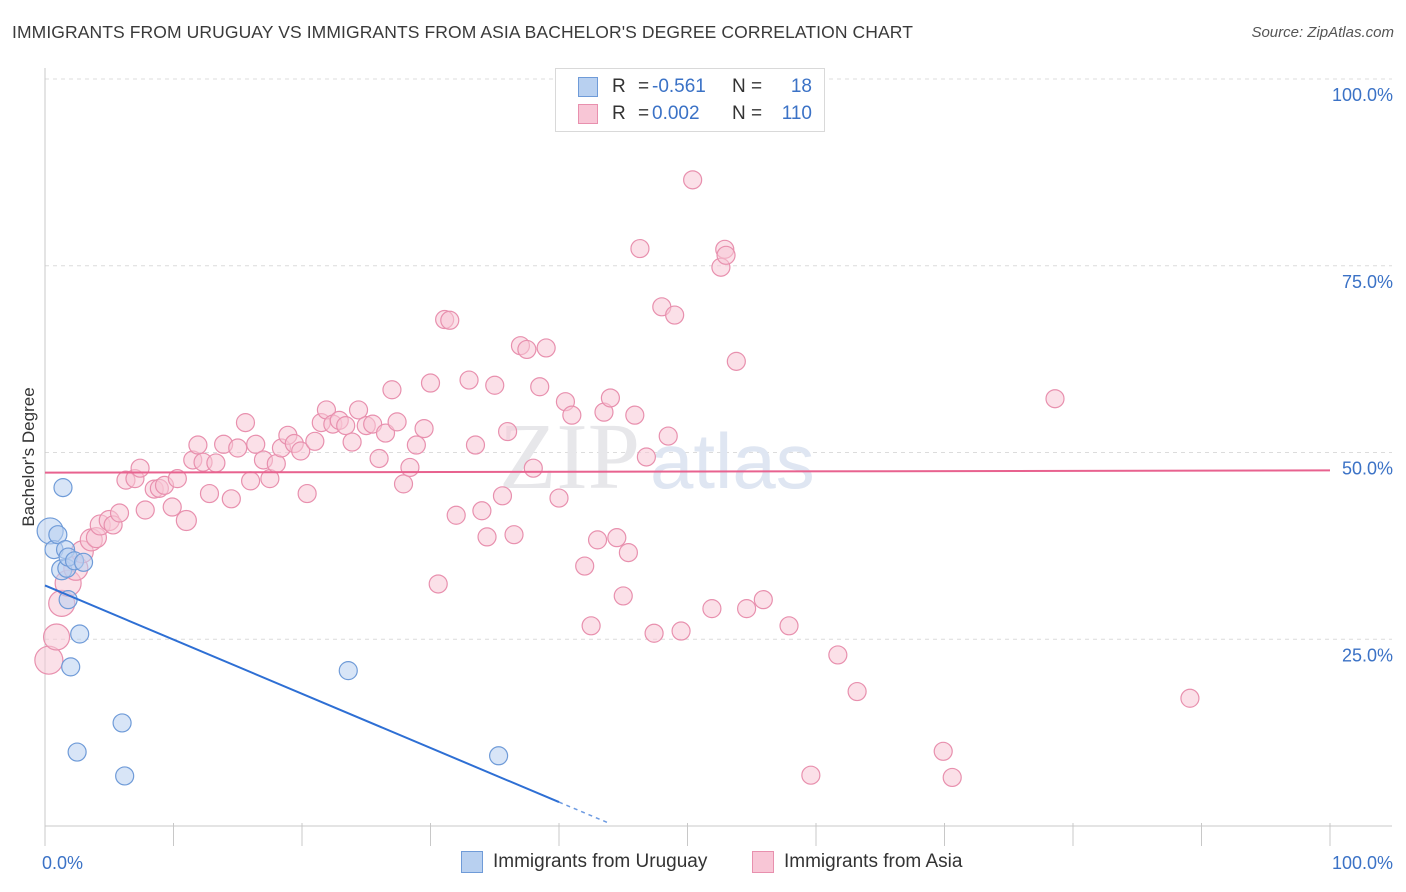 The image size is (1406, 892). I want to click on uruguay-points, so click(272, 632).